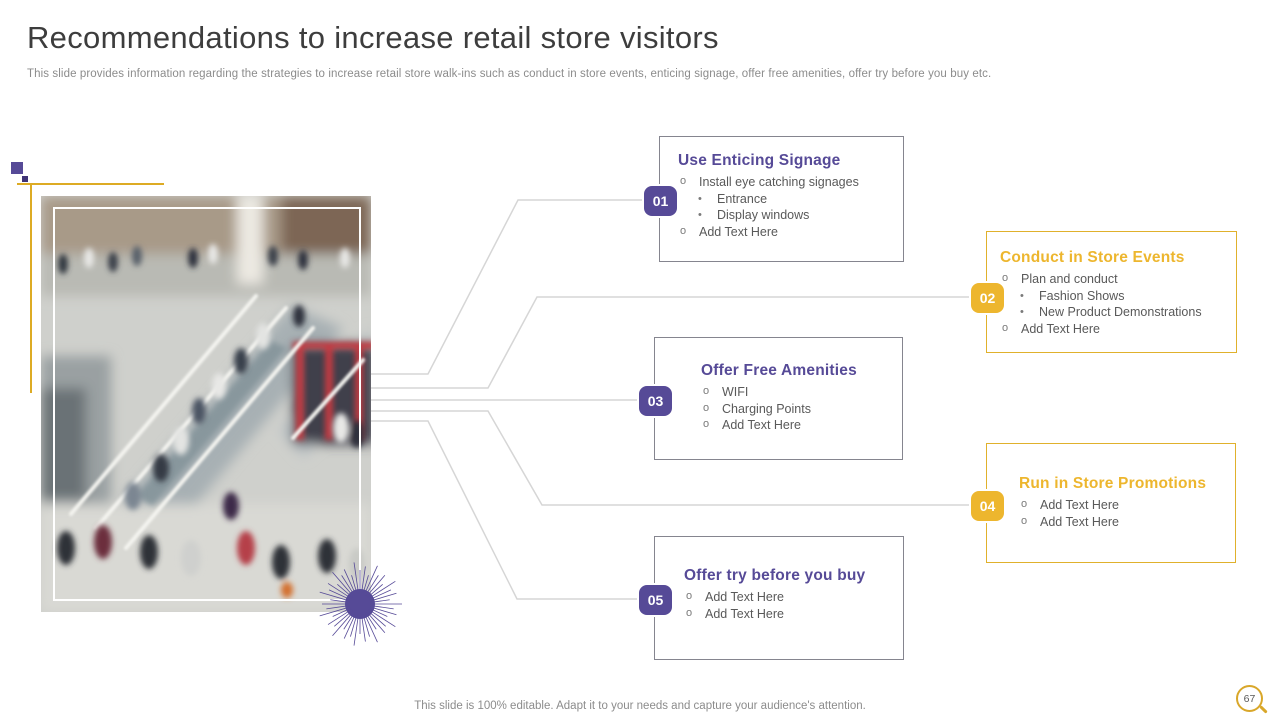 The height and width of the screenshot is (720, 1280). Describe the element at coordinates (1114, 312) in the screenshot. I see `bullet-item: New Product Demonstrations` at that location.